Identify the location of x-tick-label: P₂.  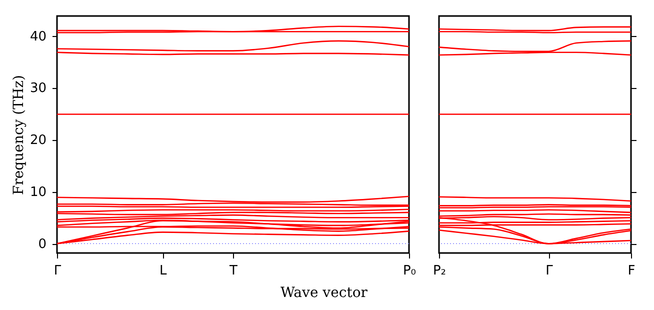
(439, 271).